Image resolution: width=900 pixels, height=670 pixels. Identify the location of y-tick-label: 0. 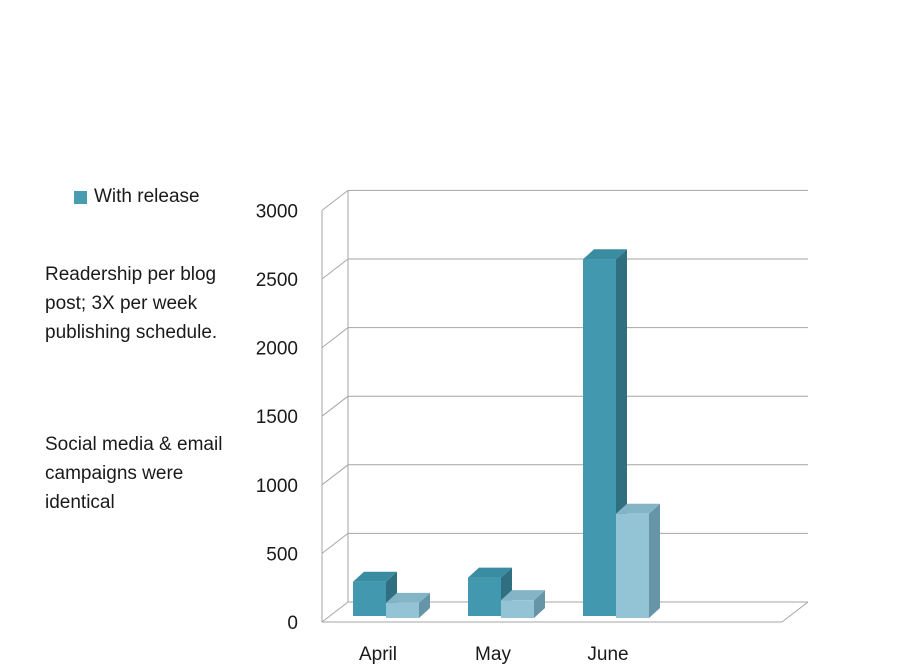
(292, 623).